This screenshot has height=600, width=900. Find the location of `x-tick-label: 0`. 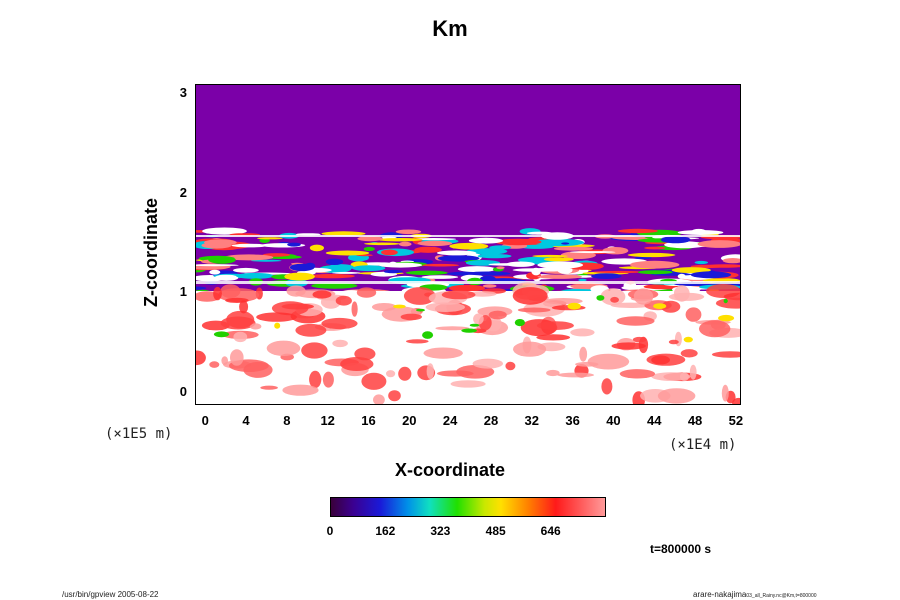

x-tick-label: 0 is located at coordinates (205, 420).